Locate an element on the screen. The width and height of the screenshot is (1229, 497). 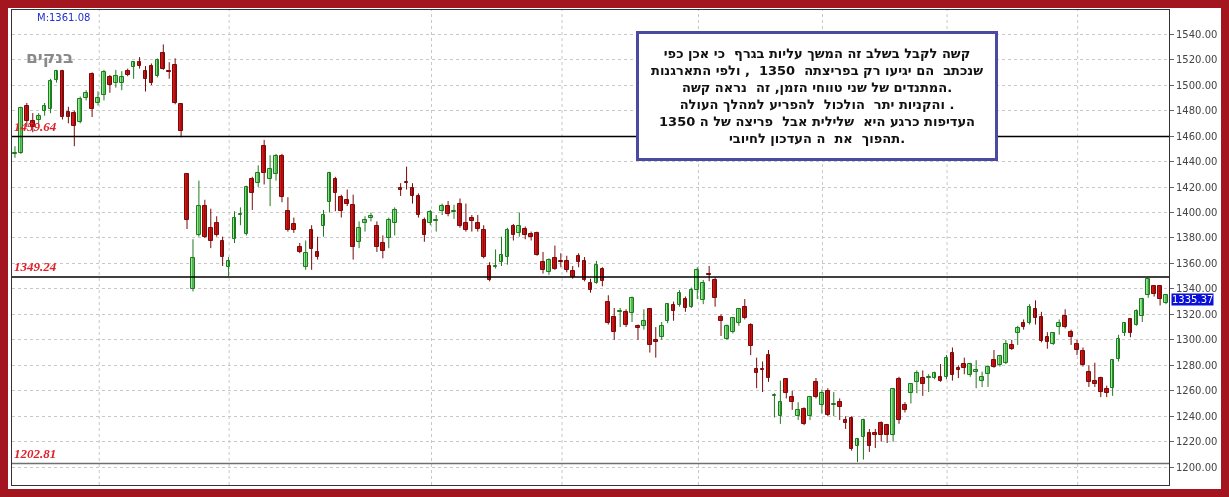
y-tick-label: 1260.00 is located at coordinates (1197, 391).